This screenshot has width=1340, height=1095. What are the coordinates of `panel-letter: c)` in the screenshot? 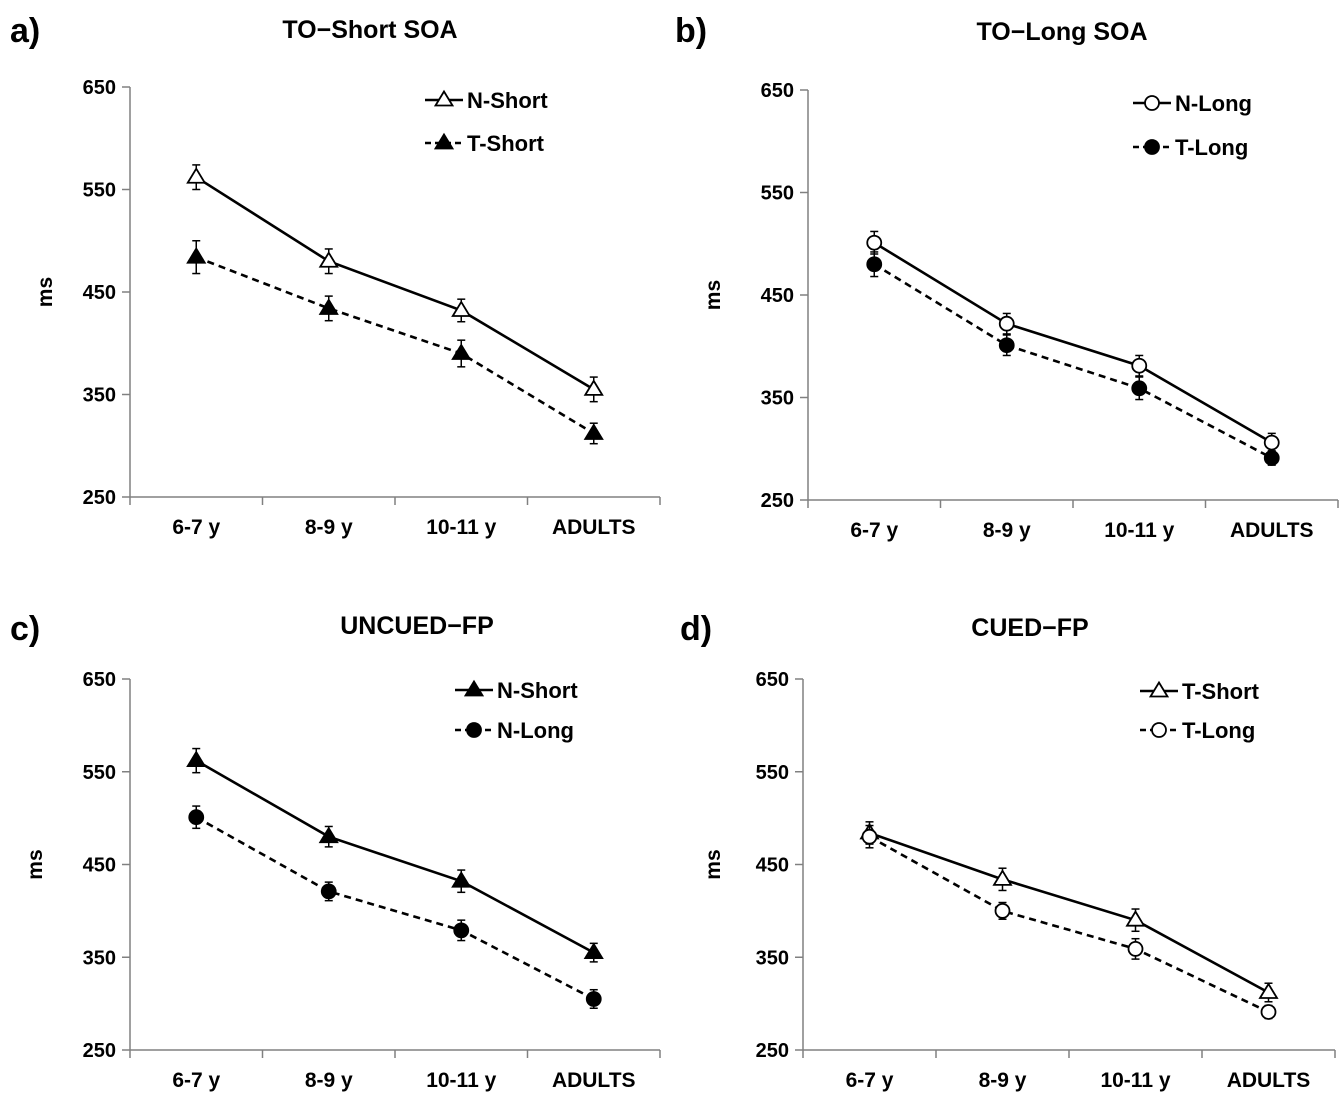 It's located at (25, 629).